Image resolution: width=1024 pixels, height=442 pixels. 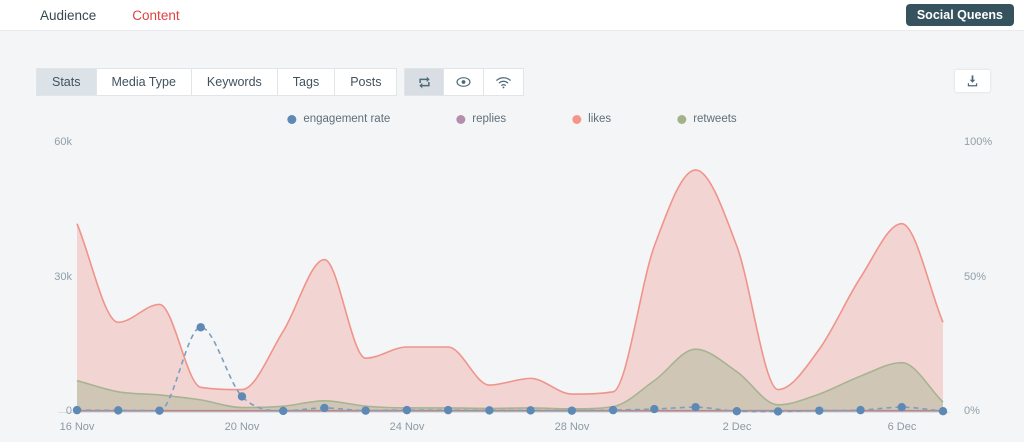 I want to click on toolbar: Stats Media Type Keywords Tags Posts, so click(x=280, y=82).